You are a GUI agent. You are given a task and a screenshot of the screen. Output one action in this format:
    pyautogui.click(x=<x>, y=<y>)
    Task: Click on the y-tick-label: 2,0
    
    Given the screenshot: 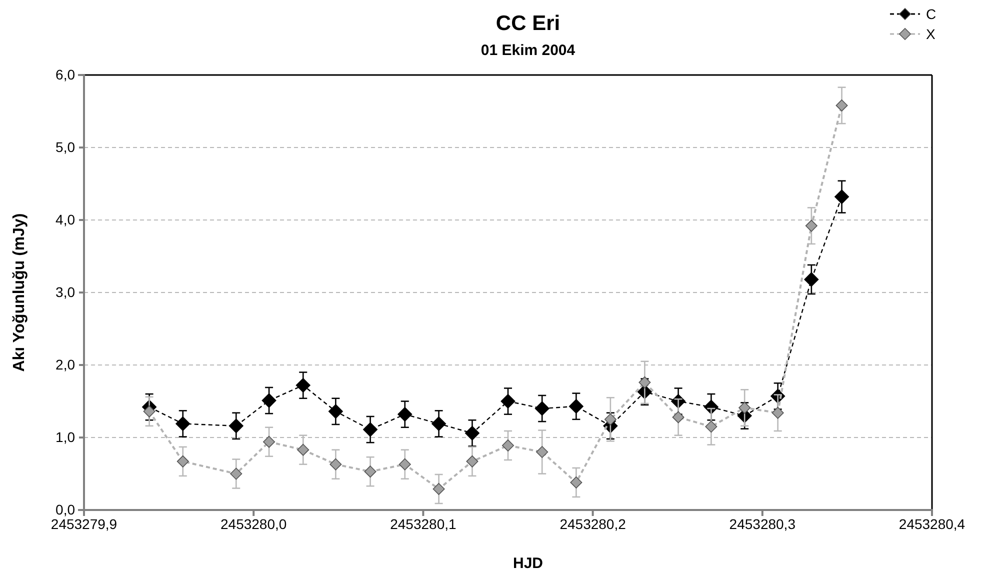 What is the action you would take?
    pyautogui.click(x=66, y=364)
    